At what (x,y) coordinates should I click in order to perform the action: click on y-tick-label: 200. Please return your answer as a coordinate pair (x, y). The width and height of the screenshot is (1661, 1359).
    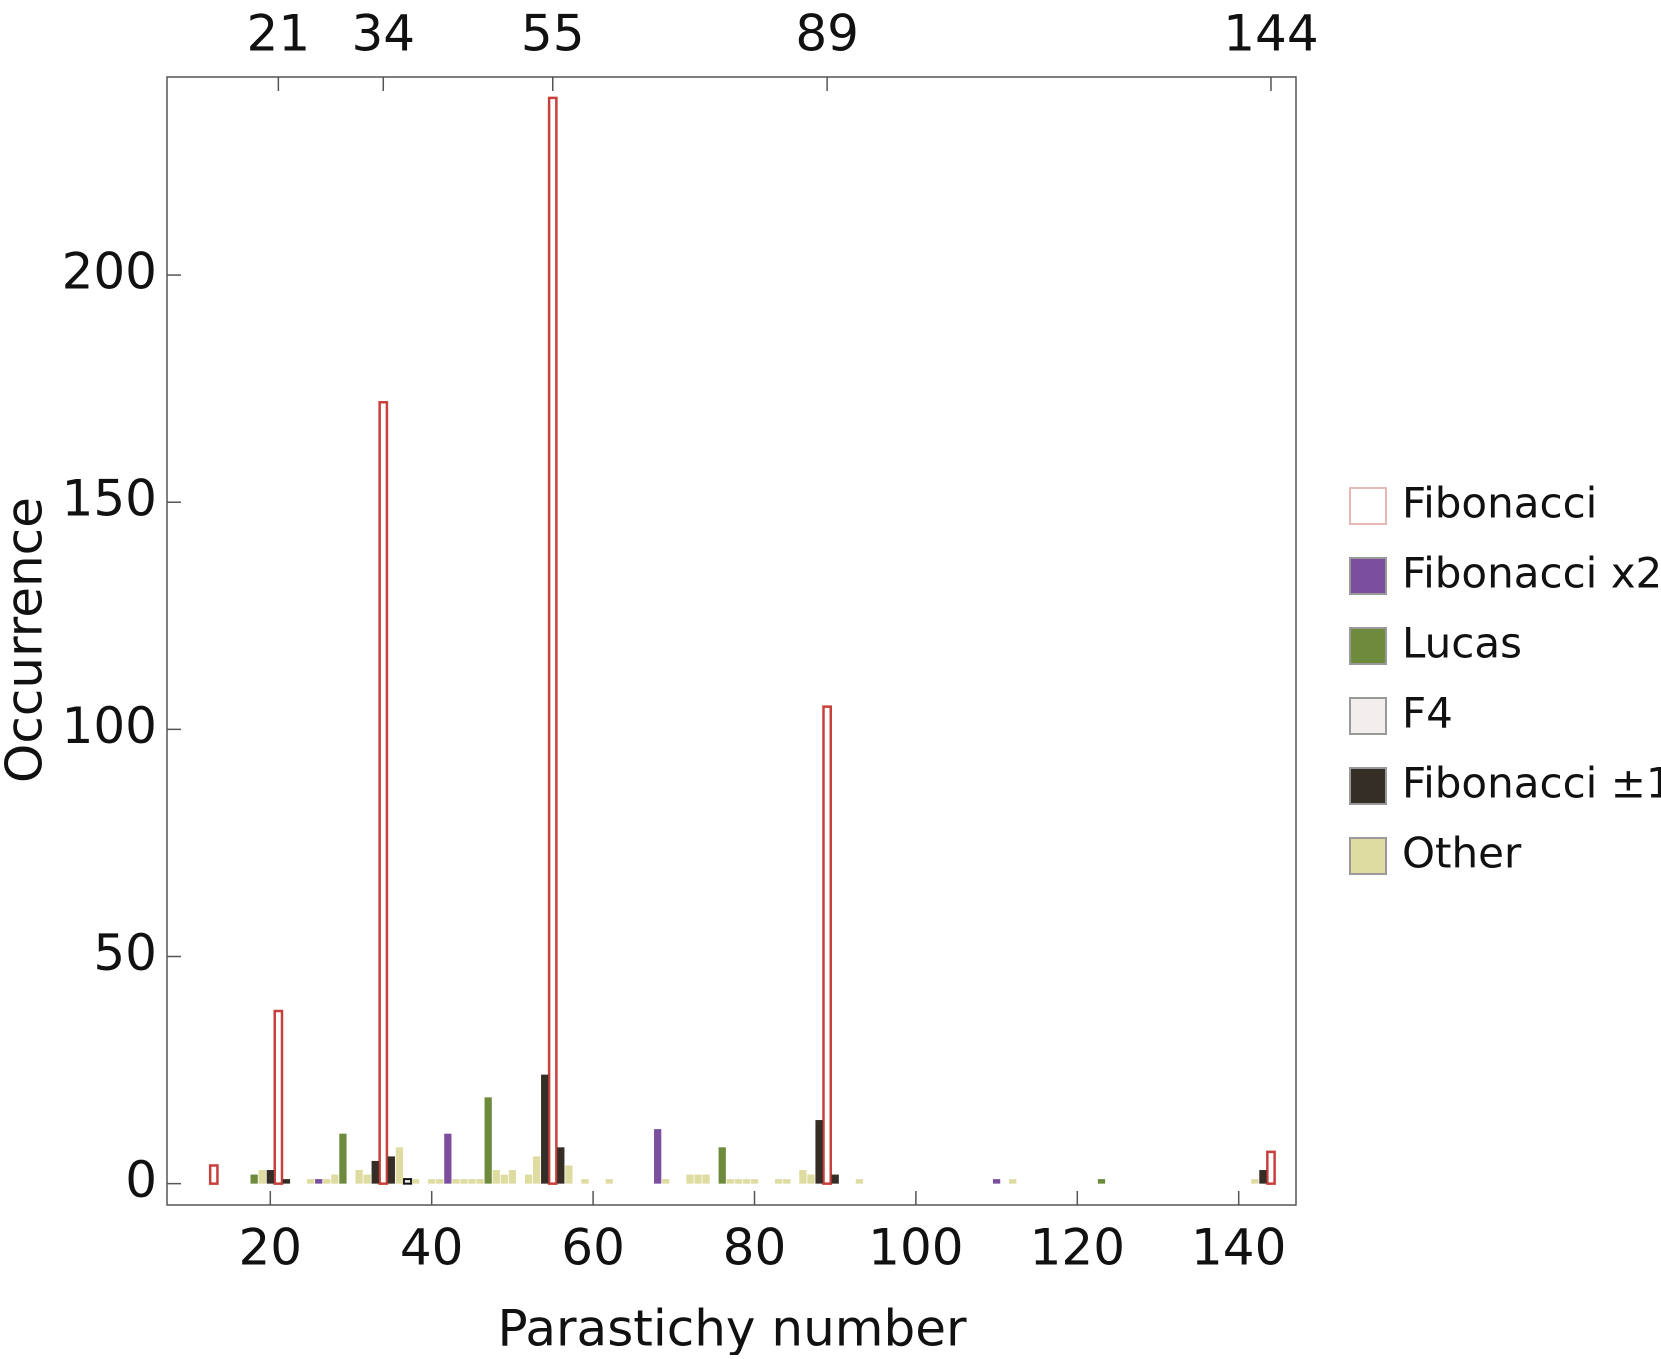
    Looking at the image, I should click on (109, 272).